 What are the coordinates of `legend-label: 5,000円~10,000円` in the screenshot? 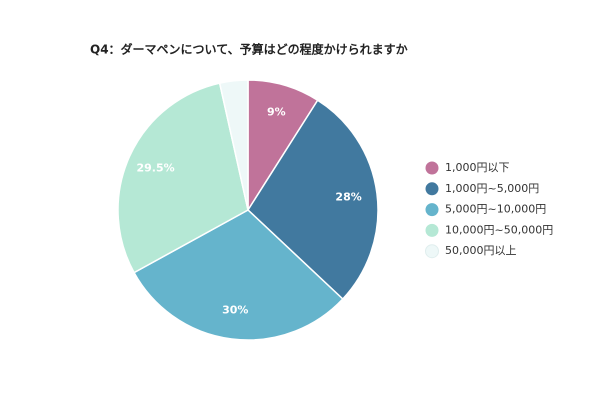 It's located at (495, 209).